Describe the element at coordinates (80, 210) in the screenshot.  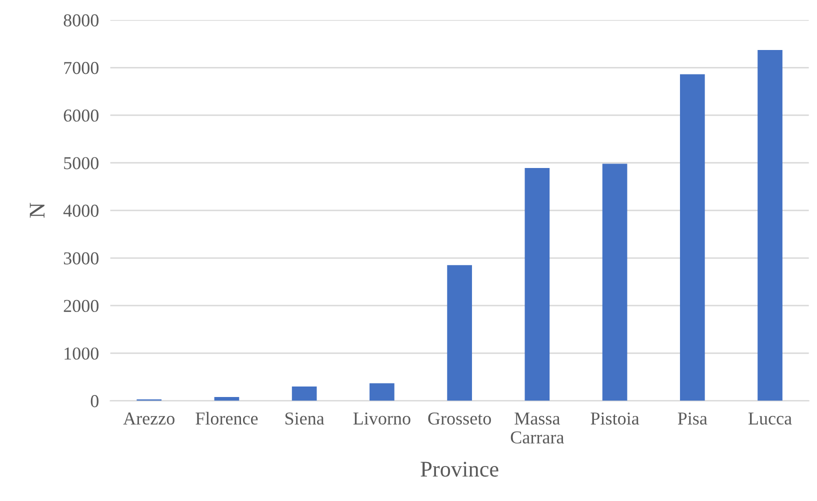
I see `y-tick-label: 4000` at that location.